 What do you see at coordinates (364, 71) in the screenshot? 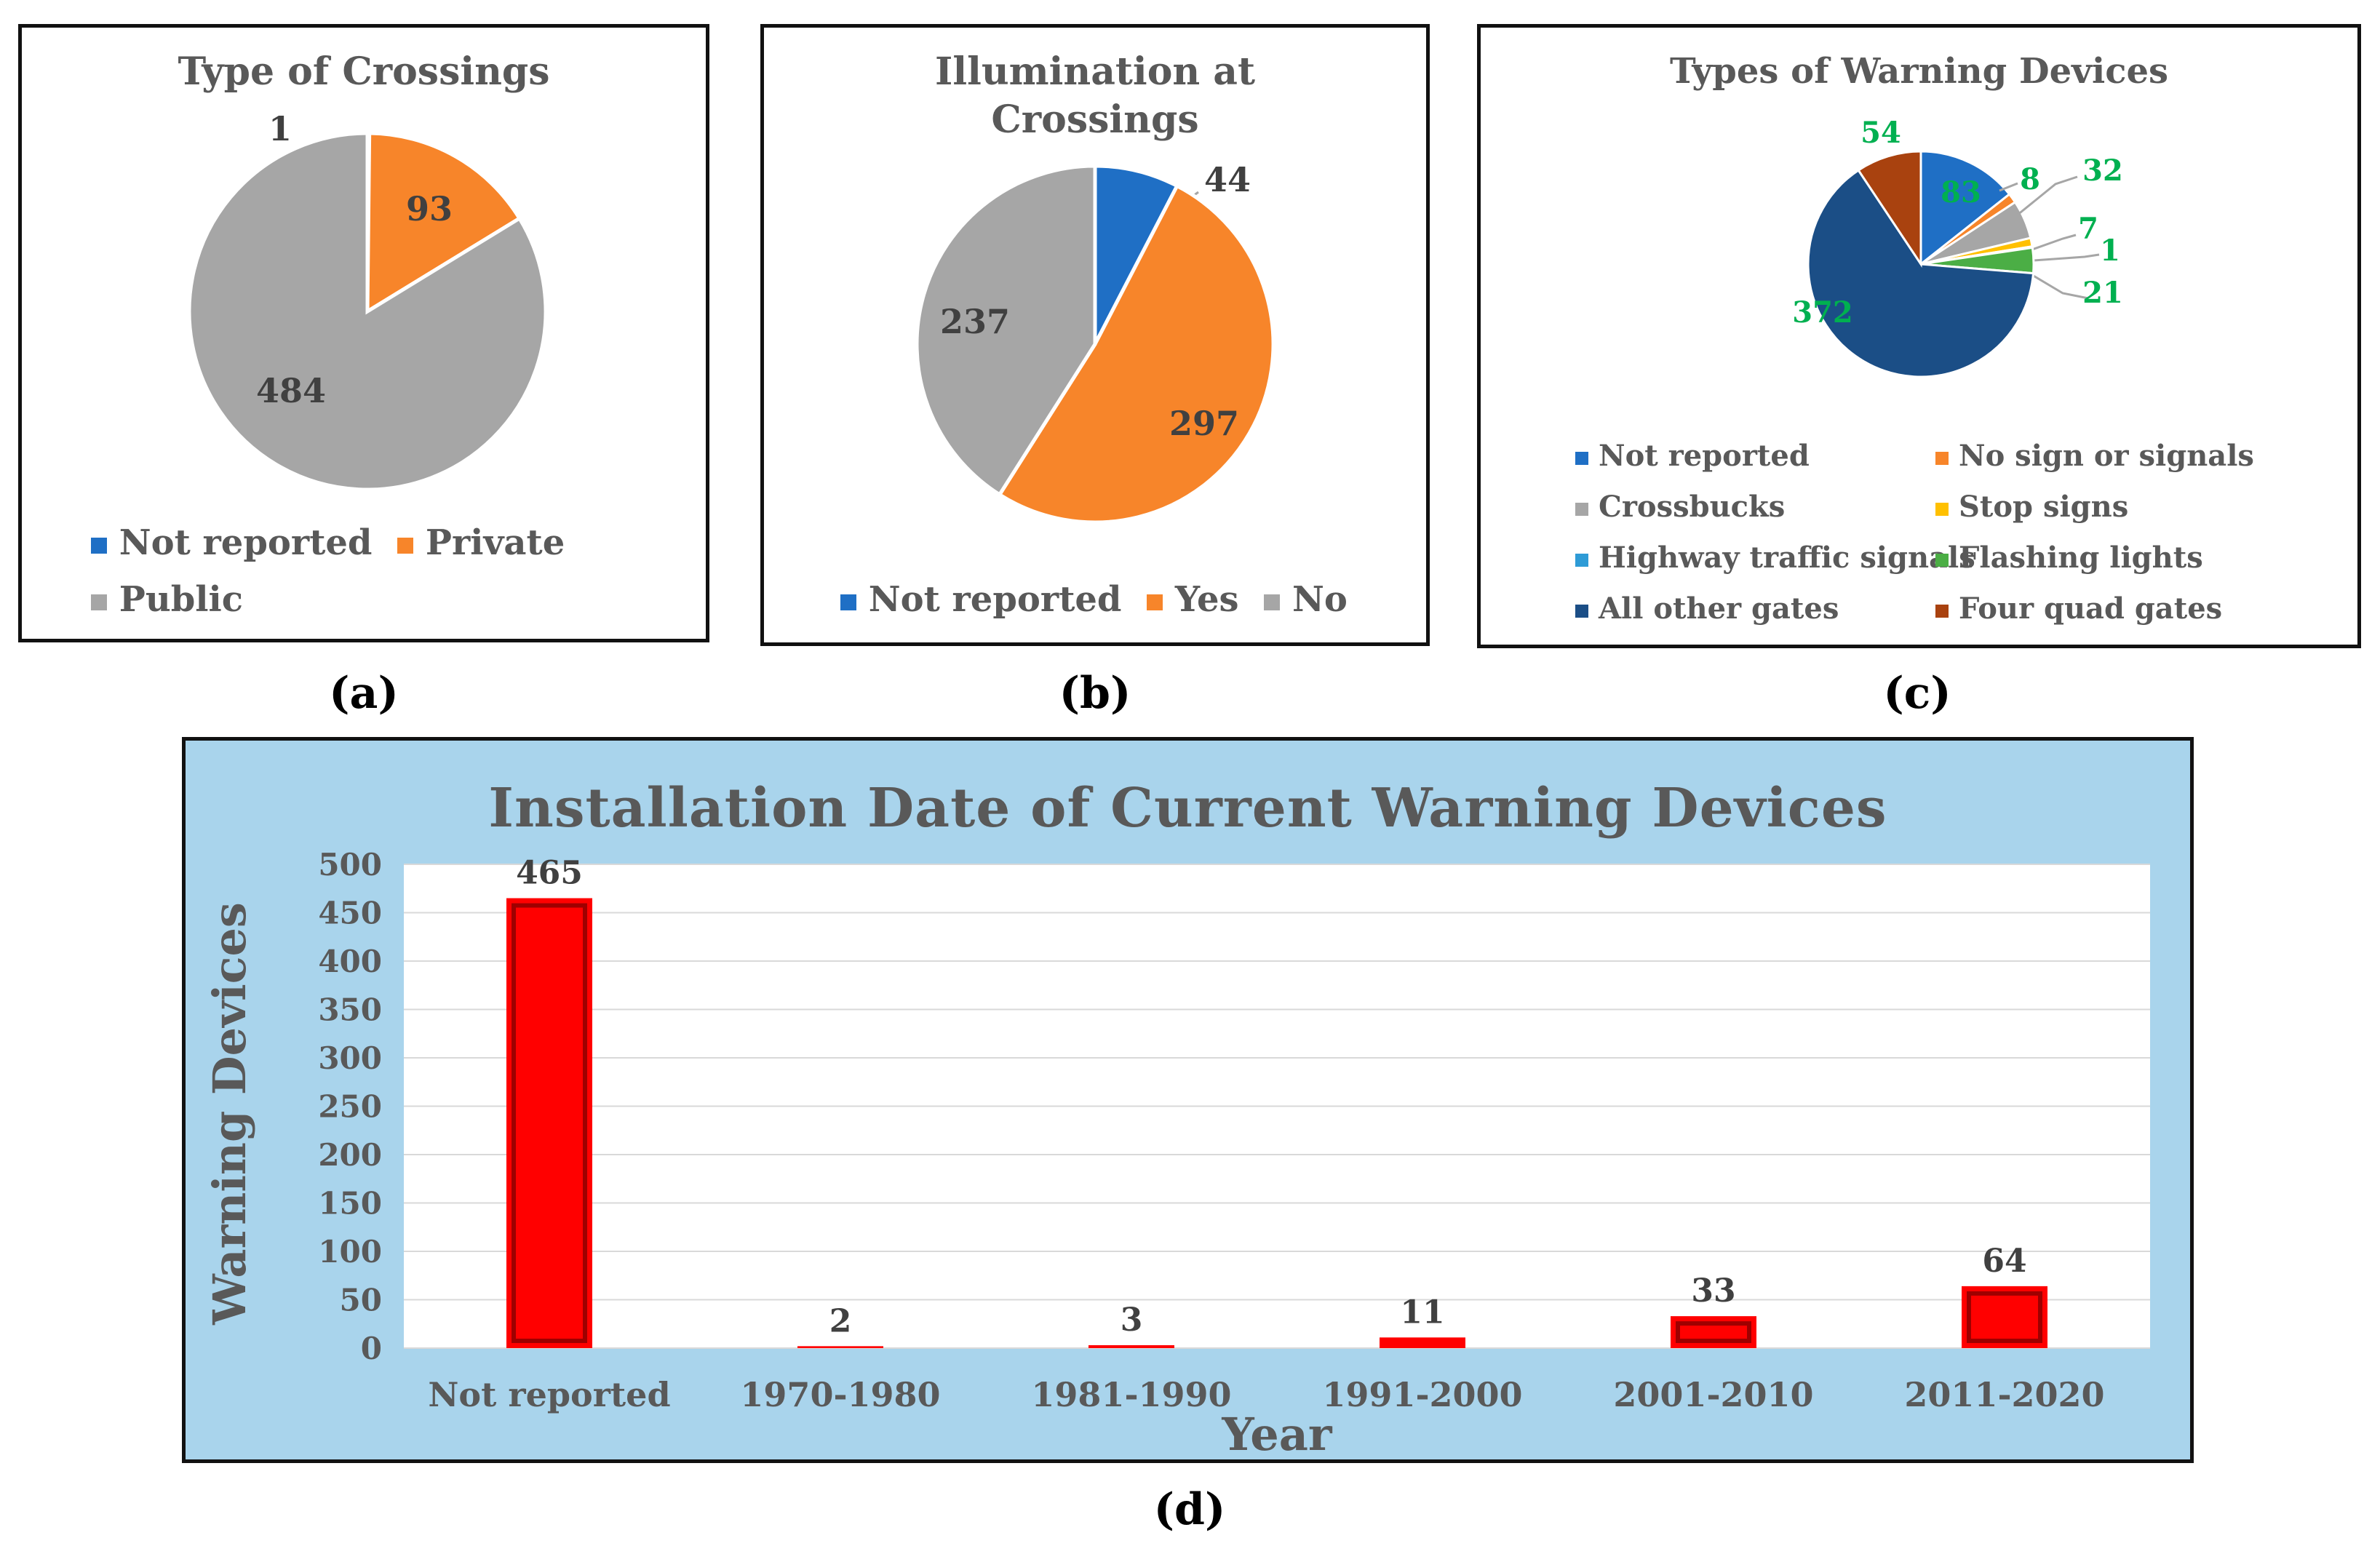
I see `chart-title: Type of Crossings` at bounding box center [364, 71].